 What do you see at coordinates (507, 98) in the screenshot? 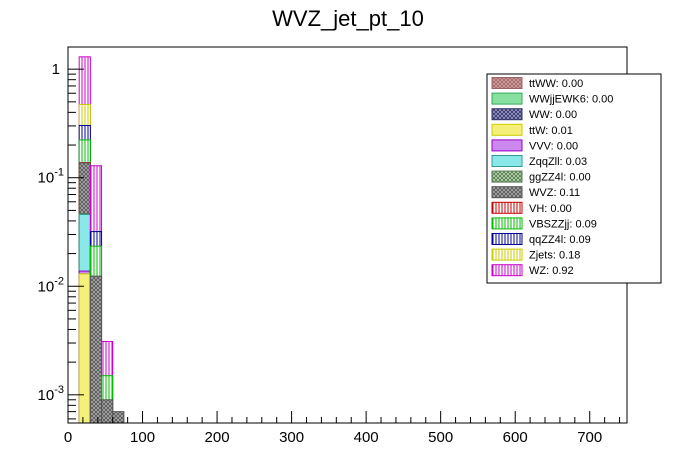
I see `legend-swatch-wwjjewk6` at bounding box center [507, 98].